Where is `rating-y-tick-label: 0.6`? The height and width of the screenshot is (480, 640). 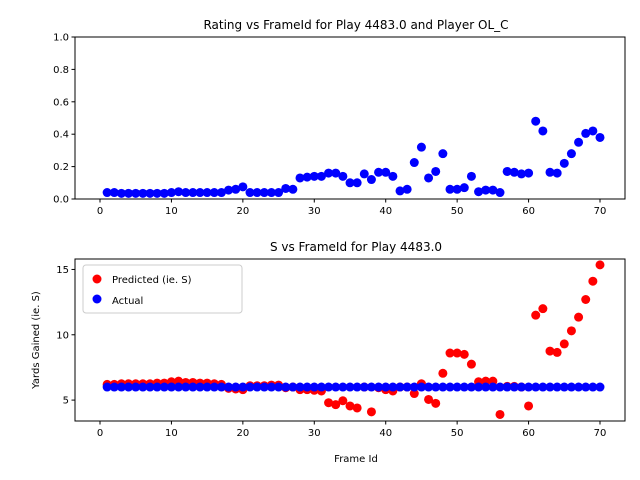
rating-y-tick-label: 0.6 is located at coordinates (61, 102).